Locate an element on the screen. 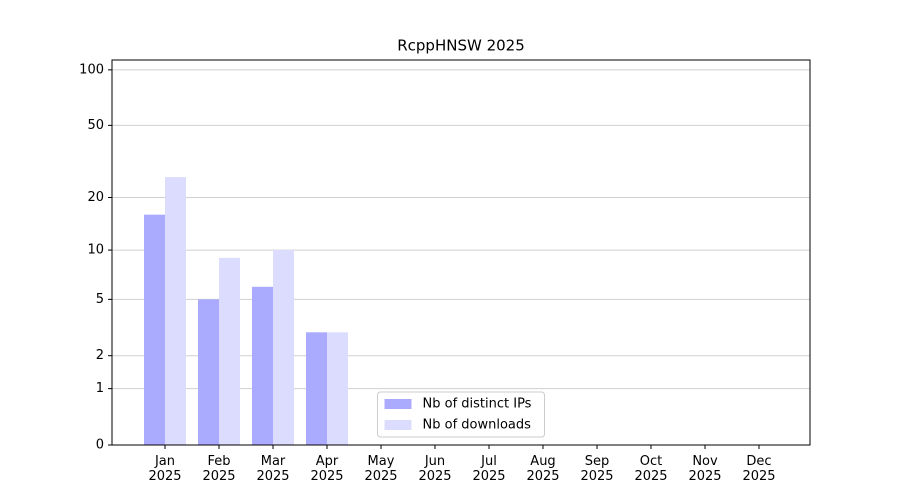  x-tick-label: Sep 2025 is located at coordinates (597, 469).